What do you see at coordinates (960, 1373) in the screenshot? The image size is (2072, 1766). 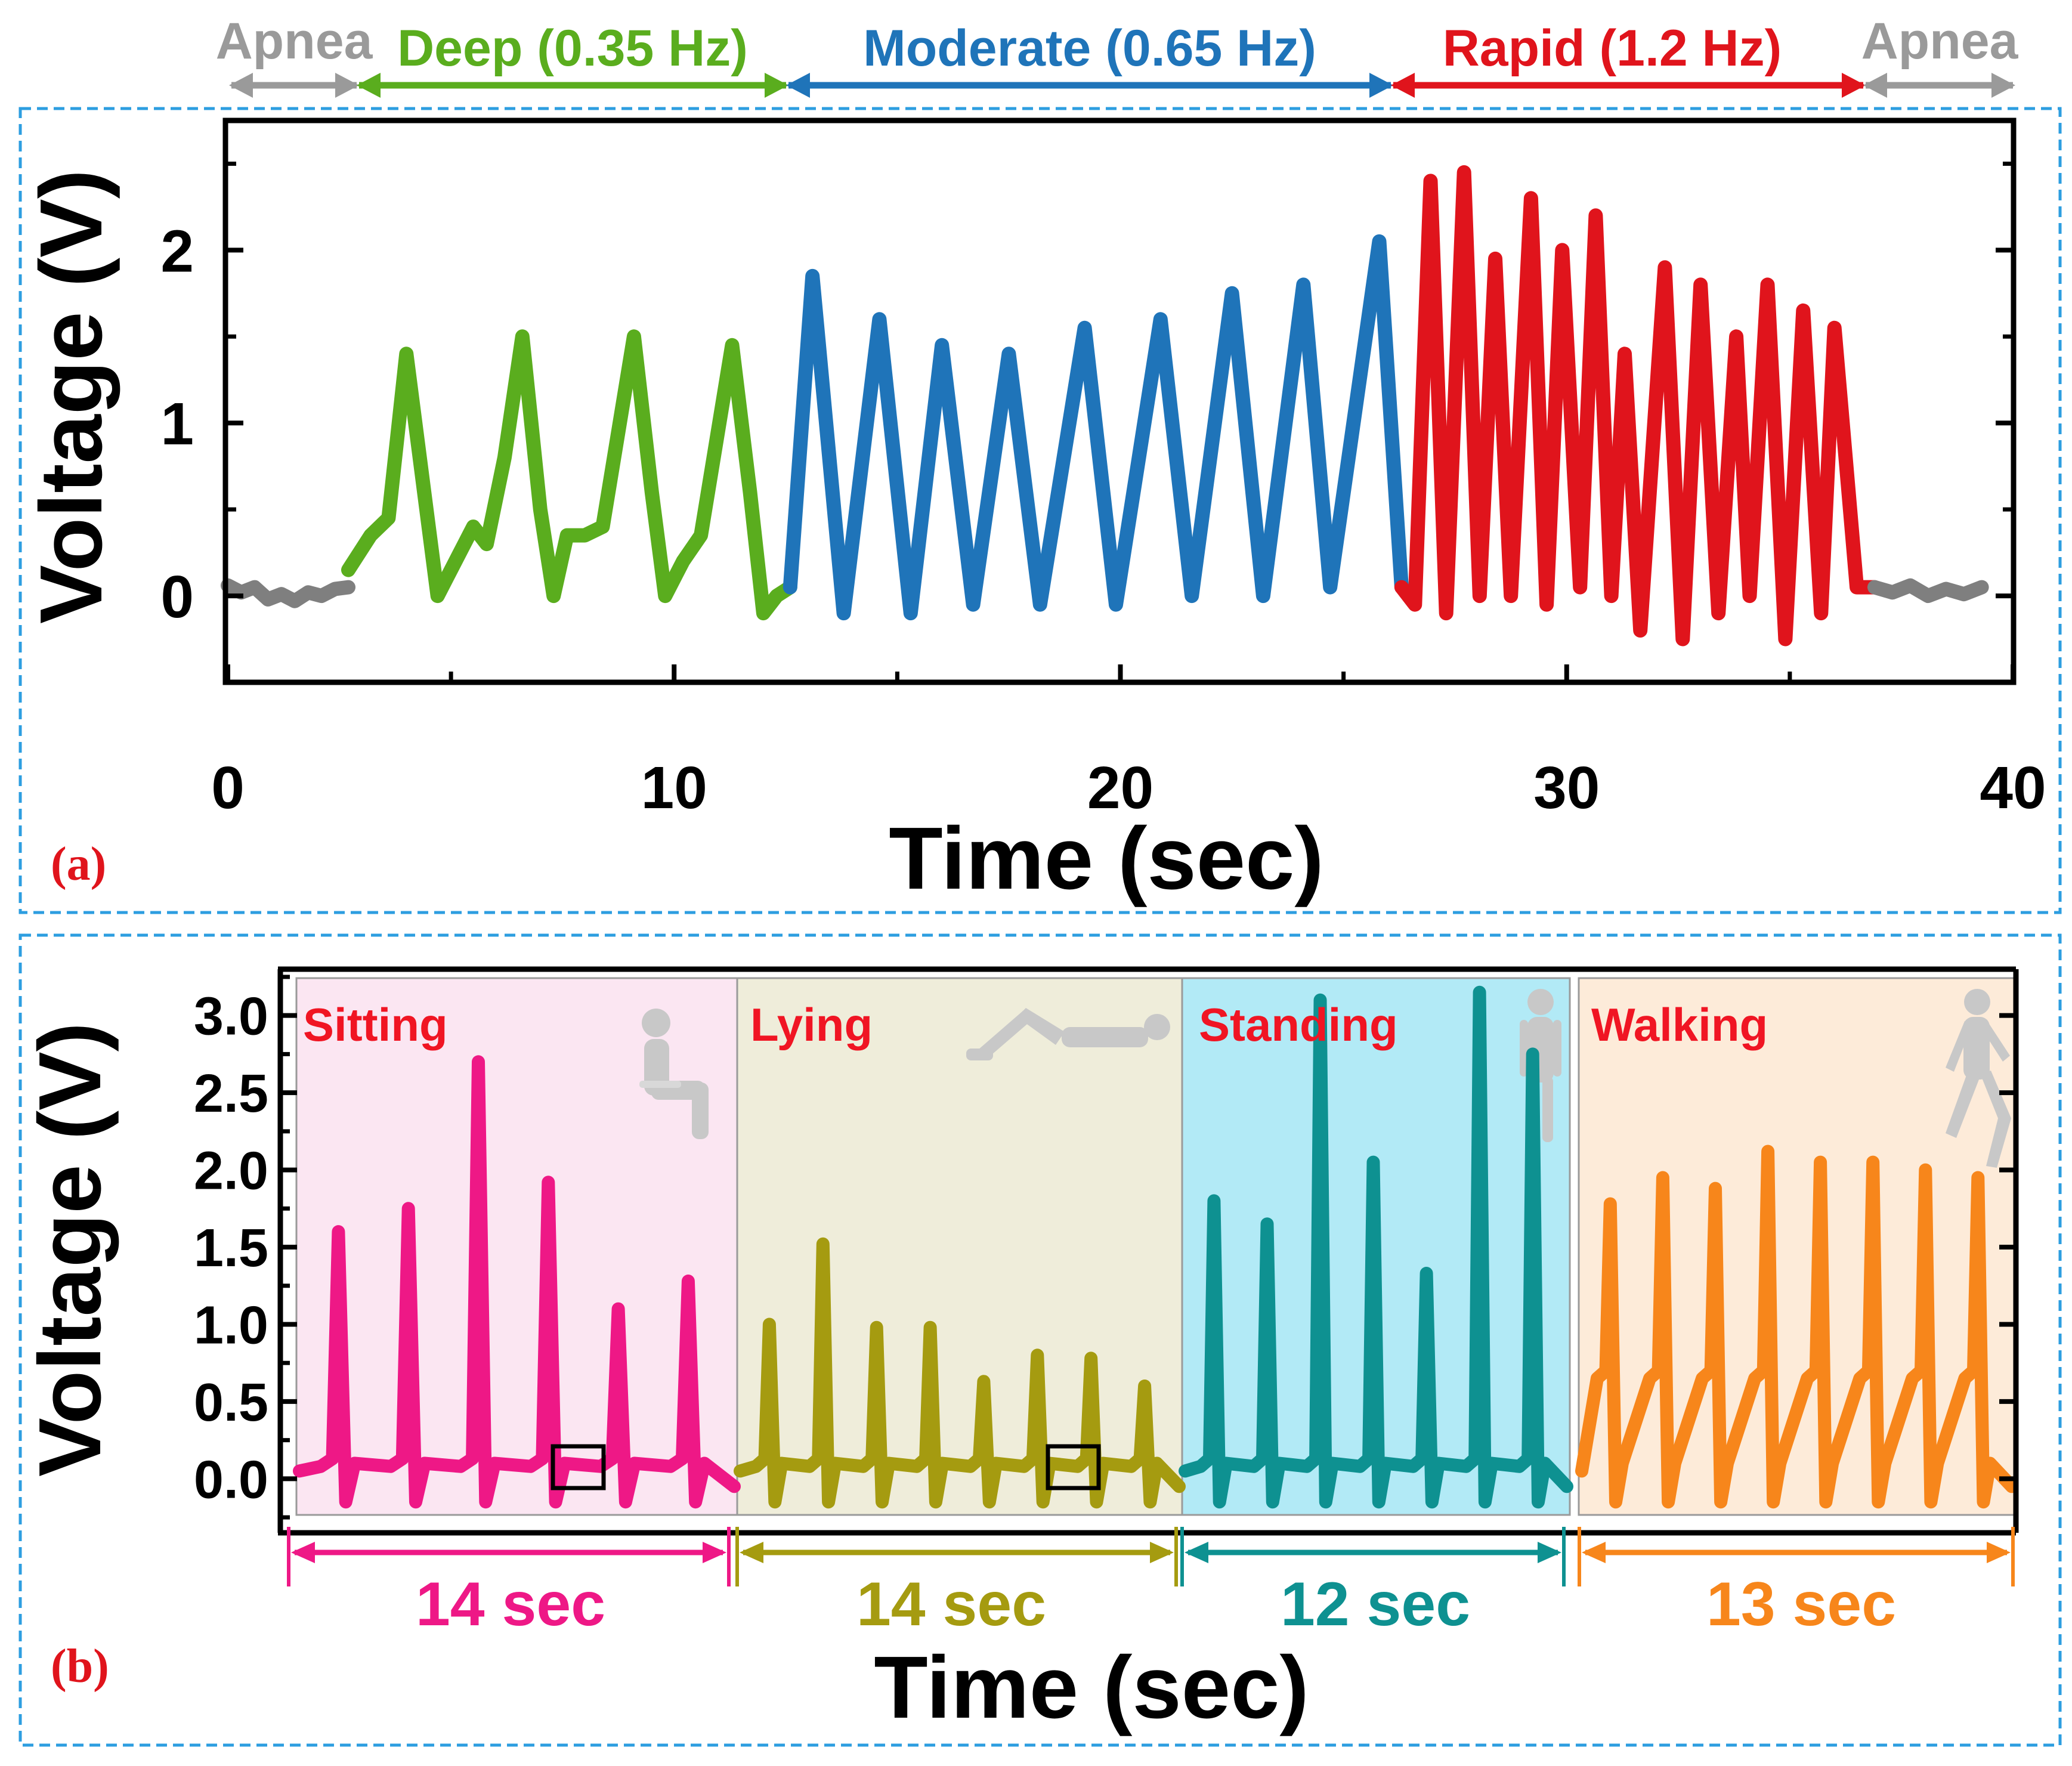 I see `series-line-lying` at bounding box center [960, 1373].